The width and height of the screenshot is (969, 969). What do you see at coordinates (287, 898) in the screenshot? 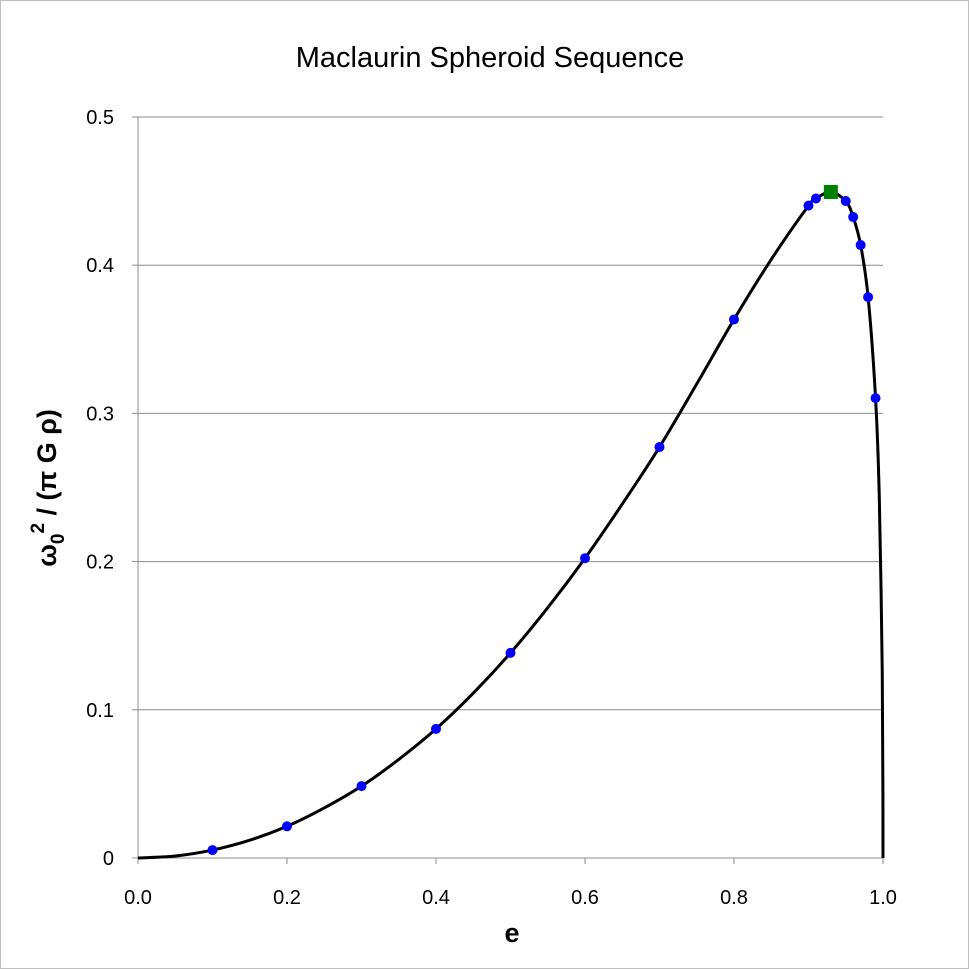
I see `x-tick-label: 0.2` at bounding box center [287, 898].